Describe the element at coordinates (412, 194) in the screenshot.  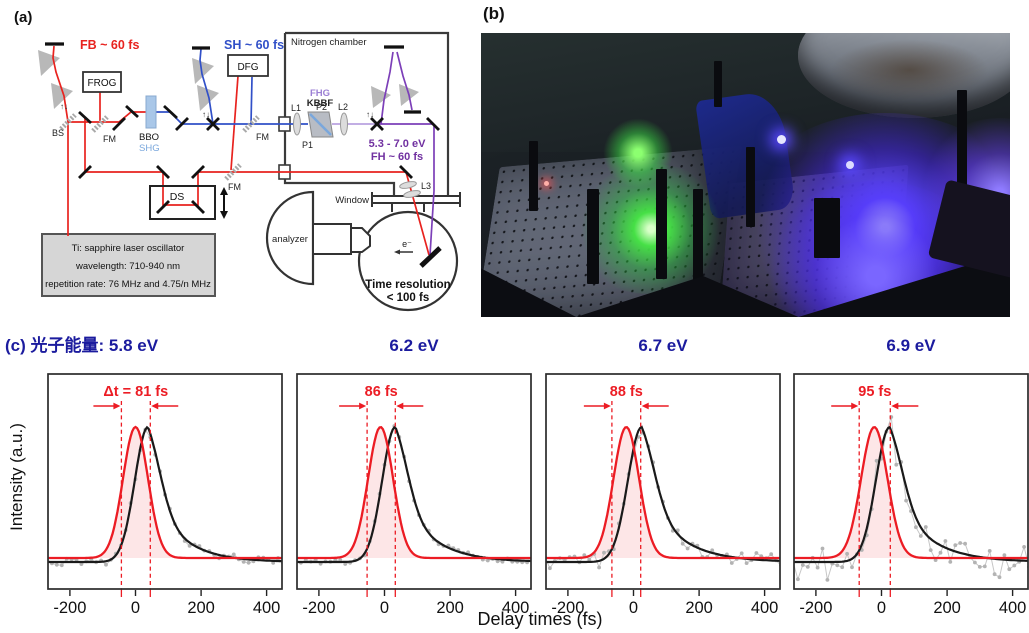
I see `lens-l3b` at that location.